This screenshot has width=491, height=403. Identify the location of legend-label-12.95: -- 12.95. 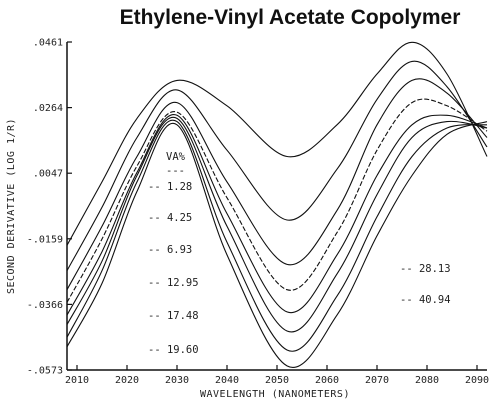
(173, 283).